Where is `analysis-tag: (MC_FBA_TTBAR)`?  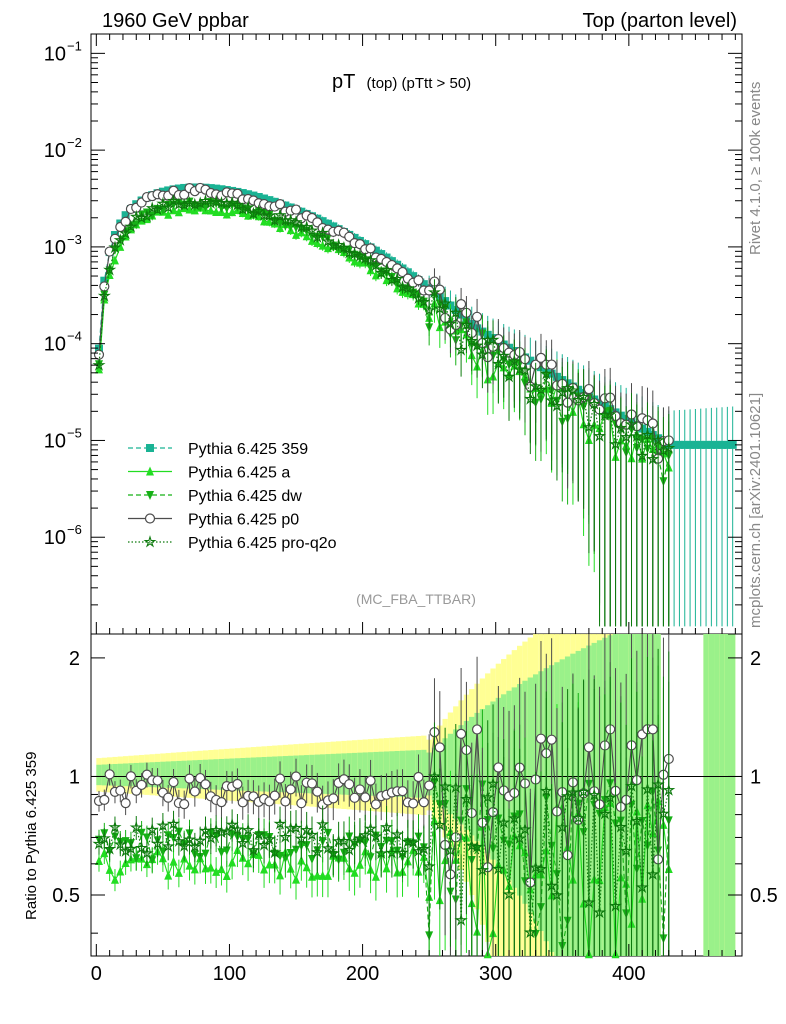 analysis-tag: (MC_FBA_TTBAR) is located at coordinates (416, 599).